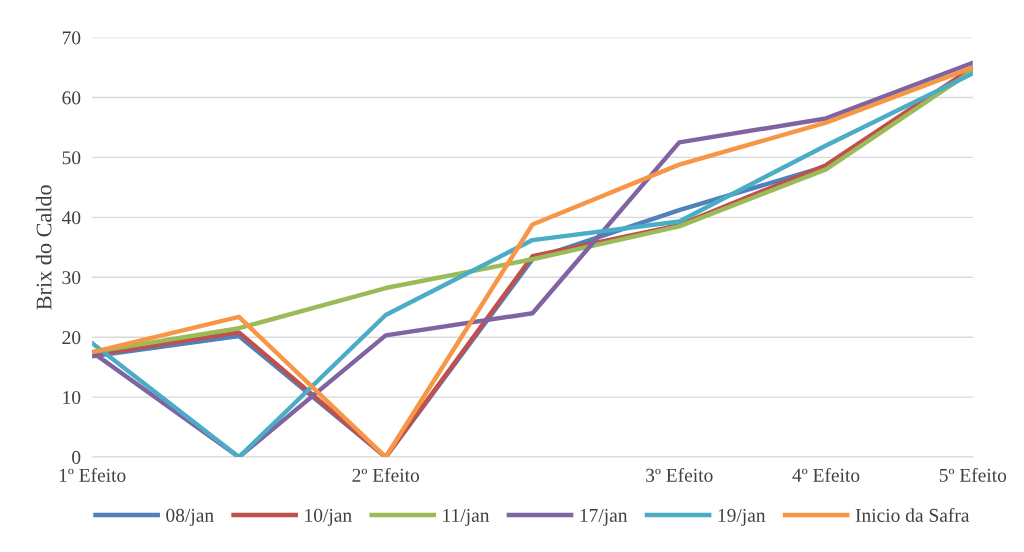  Describe the element at coordinates (71, 38) in the screenshot. I see `y-tick-label: 70` at that location.